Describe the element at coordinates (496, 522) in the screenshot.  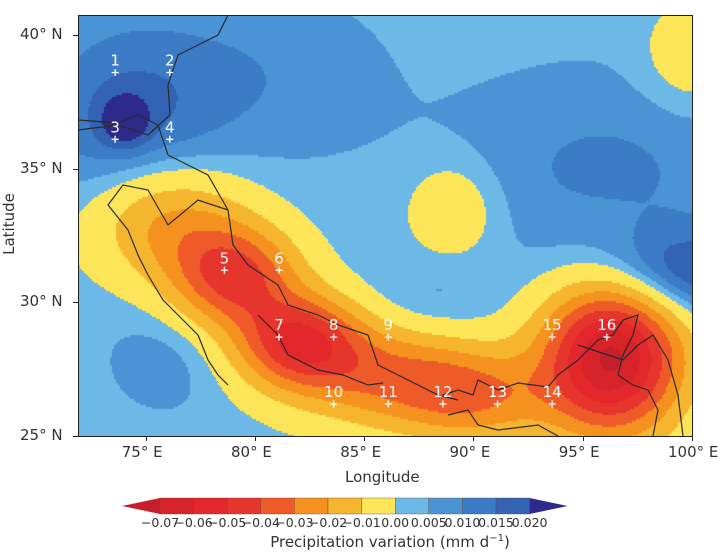
I see `colorbar-tick-label: 0.015` at that location.